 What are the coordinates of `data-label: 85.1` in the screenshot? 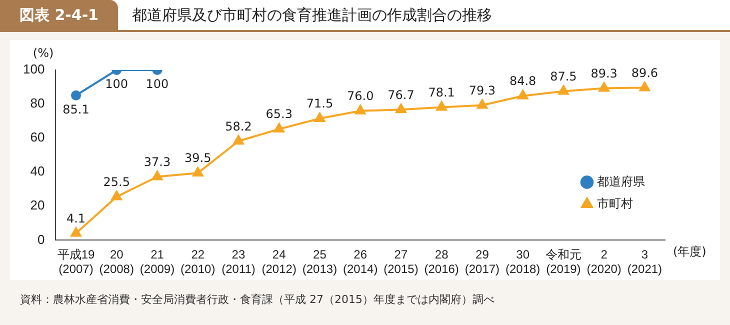 It's located at (76, 109).